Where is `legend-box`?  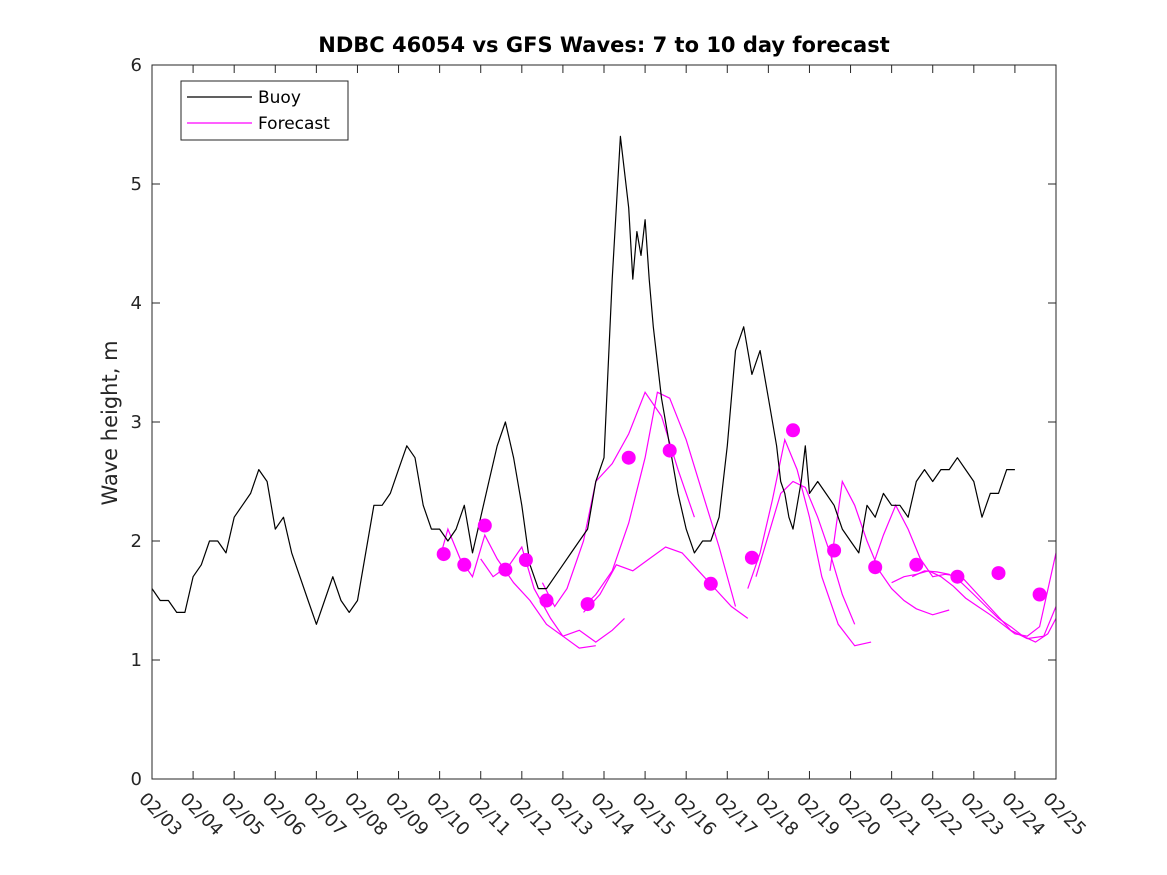
legend-box is located at coordinates (264, 110).